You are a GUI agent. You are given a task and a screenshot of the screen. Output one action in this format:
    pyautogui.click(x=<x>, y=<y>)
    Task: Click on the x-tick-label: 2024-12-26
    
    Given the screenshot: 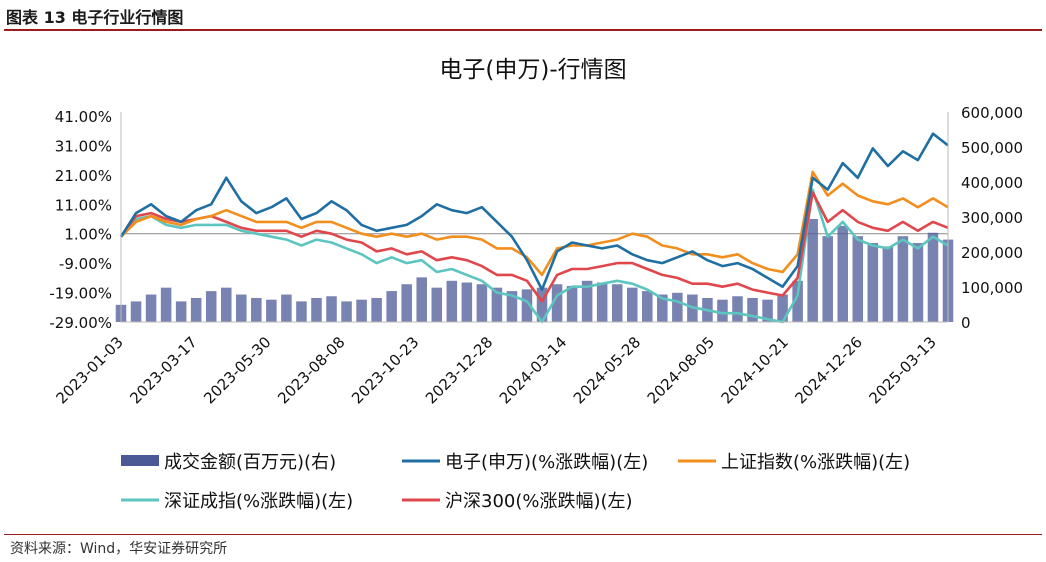 What is the action you would take?
    pyautogui.click(x=829, y=370)
    